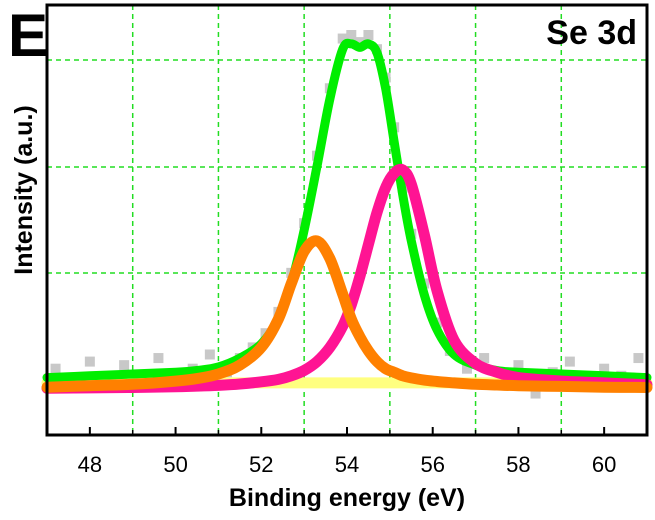  What do you see at coordinates (175, 464) in the screenshot?
I see `x-tick-label: 50` at bounding box center [175, 464].